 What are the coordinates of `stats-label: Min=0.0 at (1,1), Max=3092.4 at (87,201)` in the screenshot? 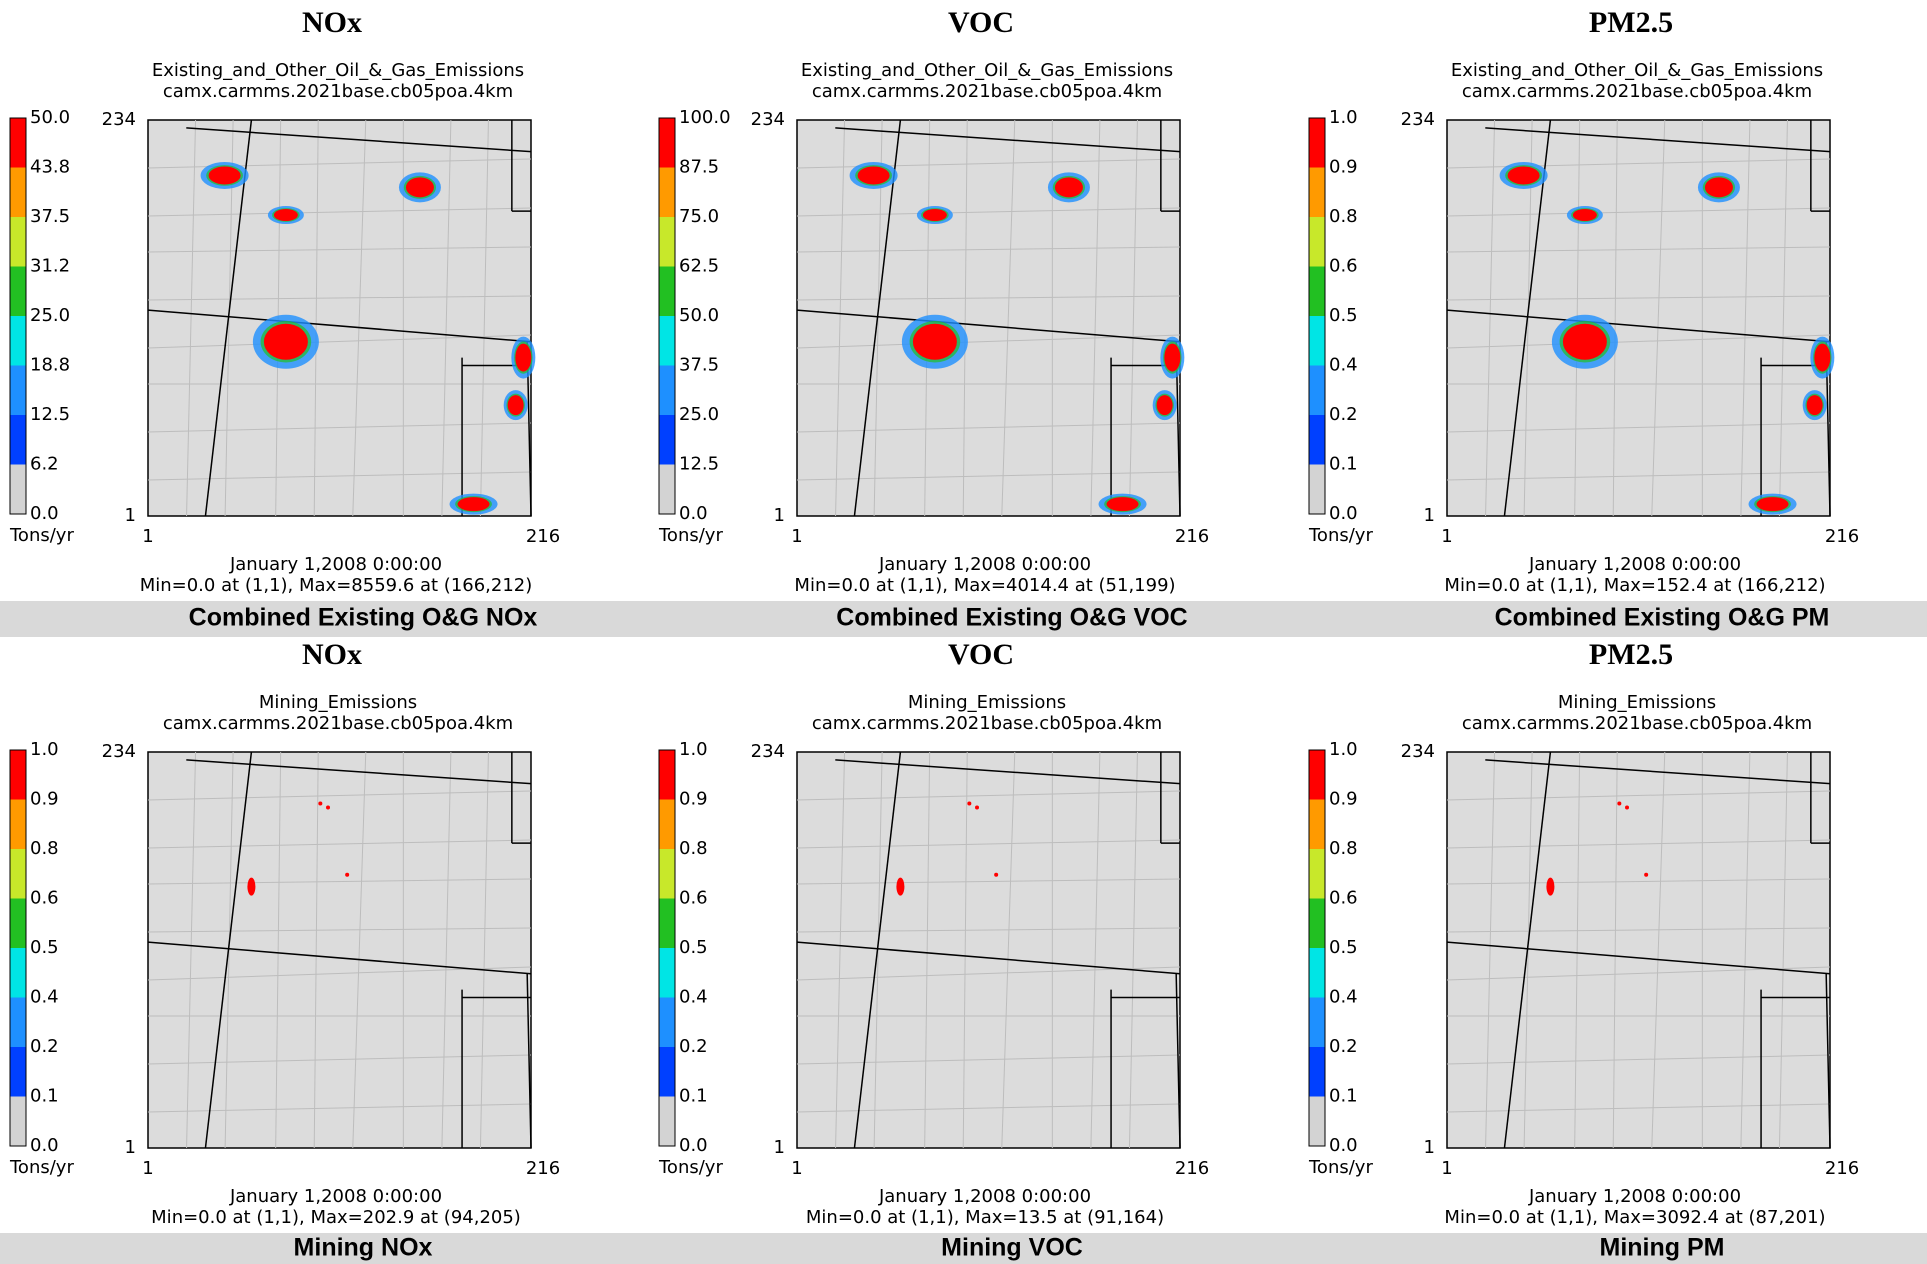 It's located at (1634, 1217).